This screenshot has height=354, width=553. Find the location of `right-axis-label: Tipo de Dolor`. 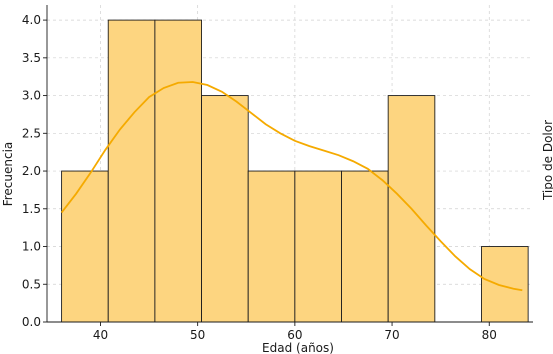

right-axis-label: Tipo de Dolor is located at coordinates (547, 160).